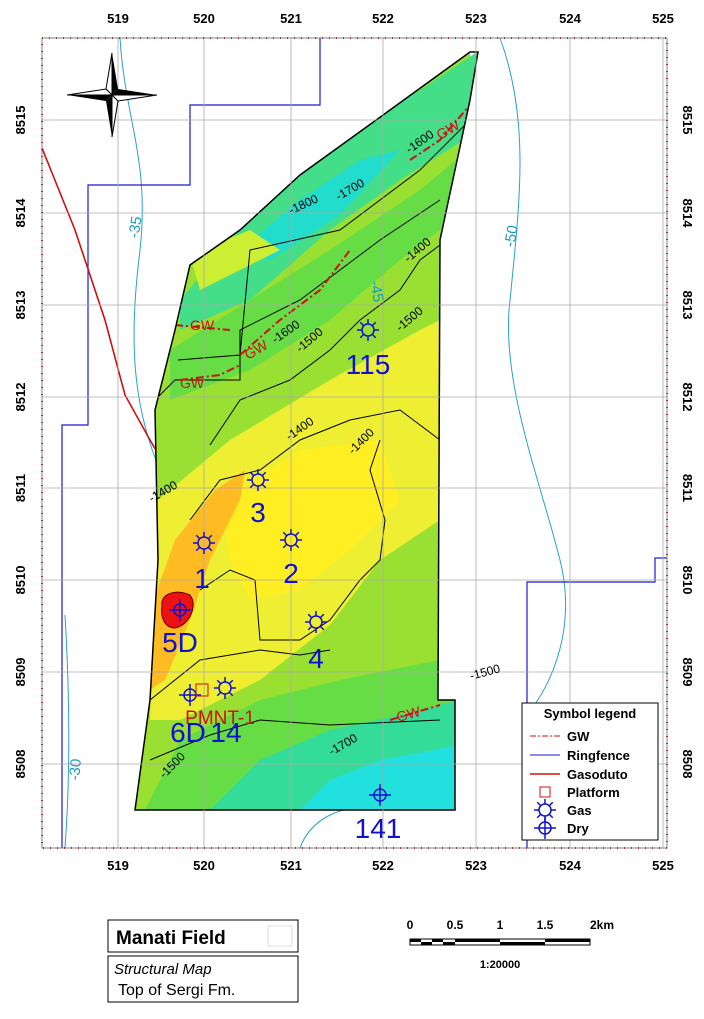  Describe the element at coordinates (500, 942) in the screenshot. I see `scale-bar` at that location.